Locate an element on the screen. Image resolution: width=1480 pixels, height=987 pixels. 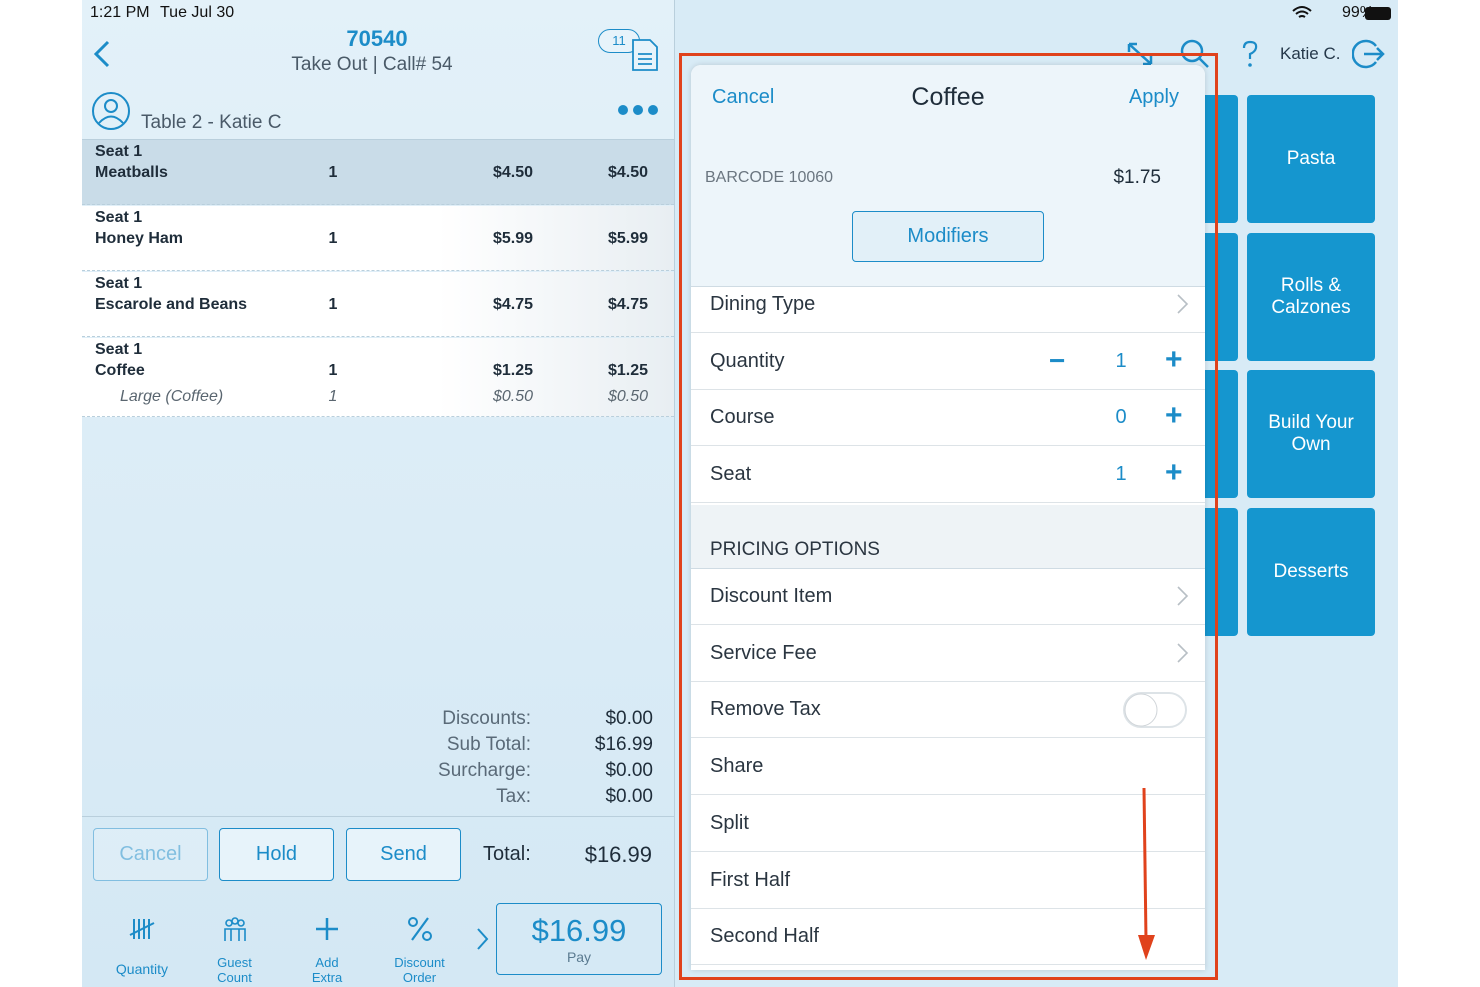
send-button: Send is located at coordinates (403, 854).